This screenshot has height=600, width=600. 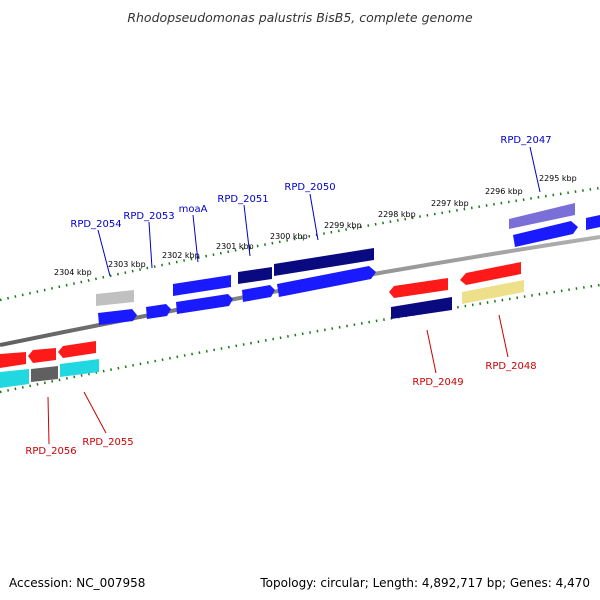 What do you see at coordinates (235, 246) in the screenshot?
I see `kbp-label: 2301 kbp` at bounding box center [235, 246].